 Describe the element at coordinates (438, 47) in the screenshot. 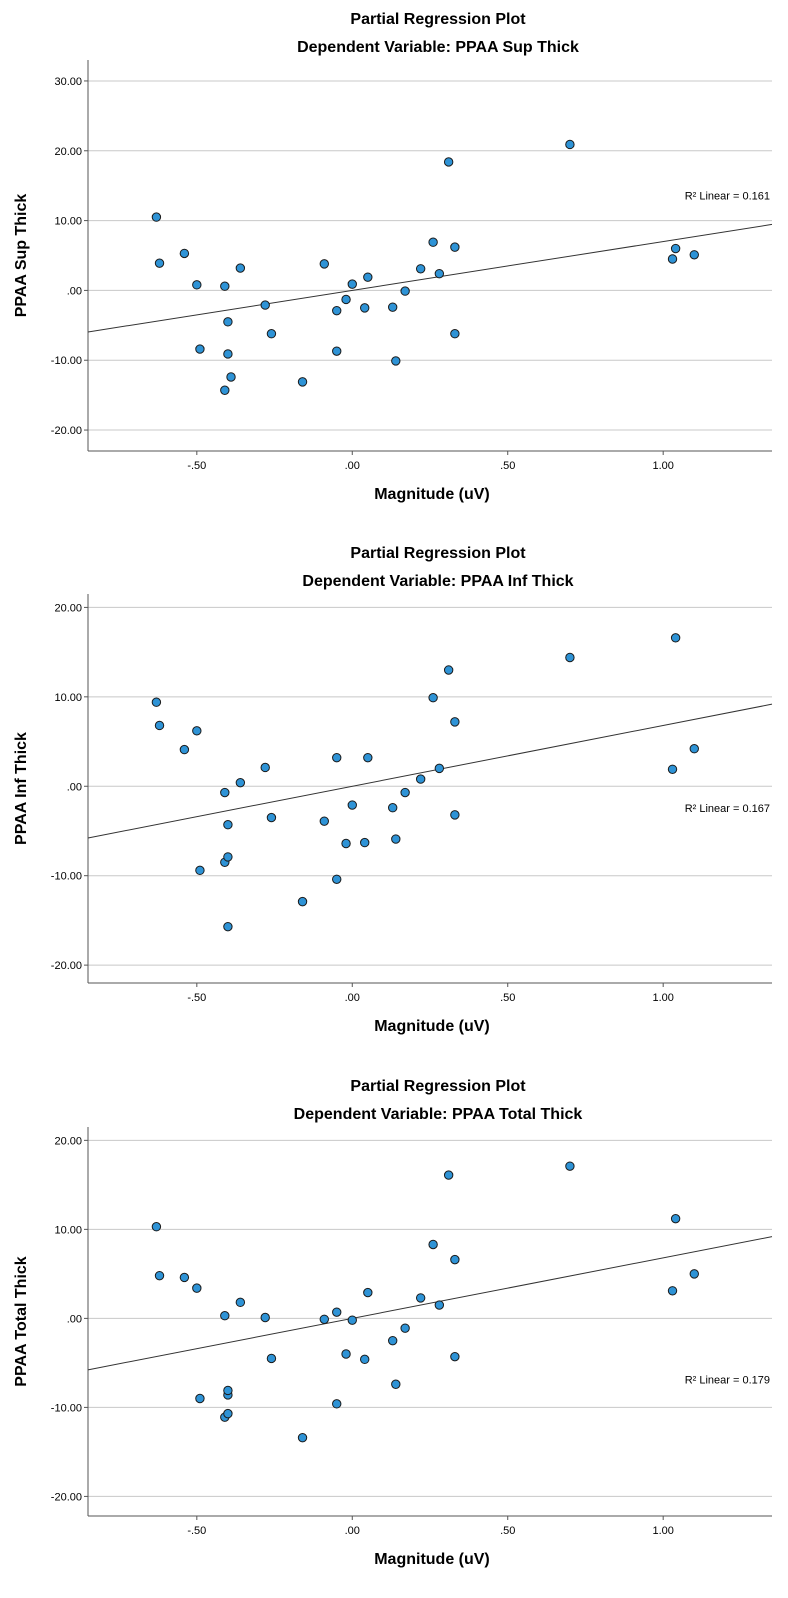

I see `chart-subtitle: Dependent Variable: PPAA Sup Thick` at that location.